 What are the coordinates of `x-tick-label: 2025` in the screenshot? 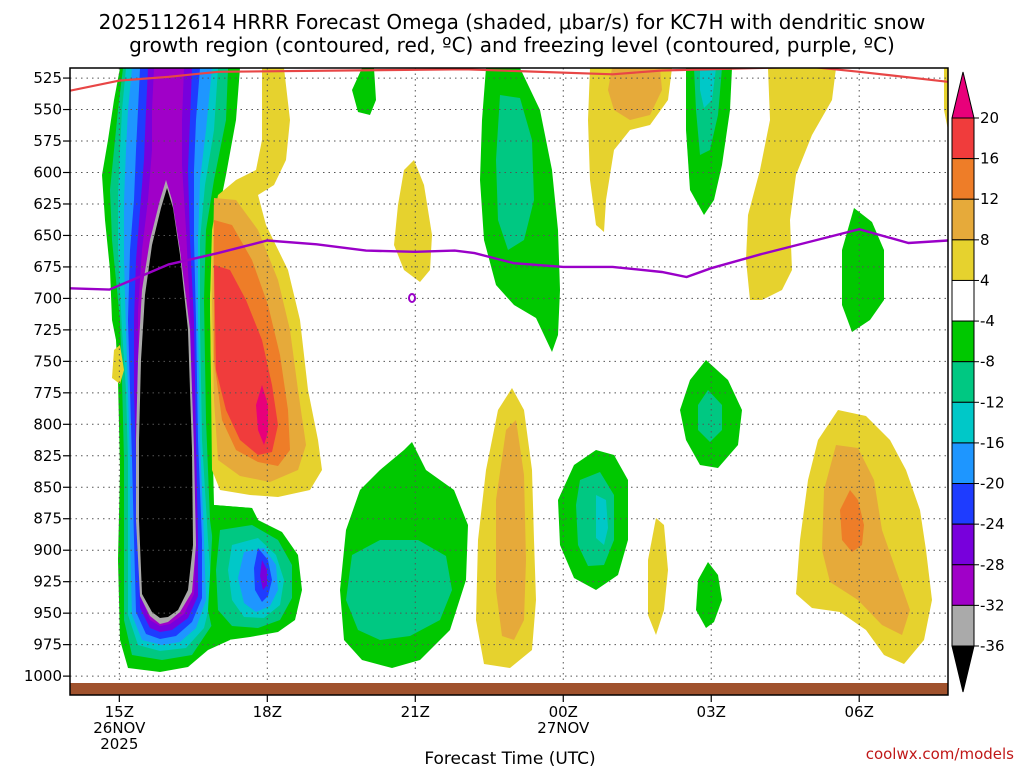 It's located at (119, 744).